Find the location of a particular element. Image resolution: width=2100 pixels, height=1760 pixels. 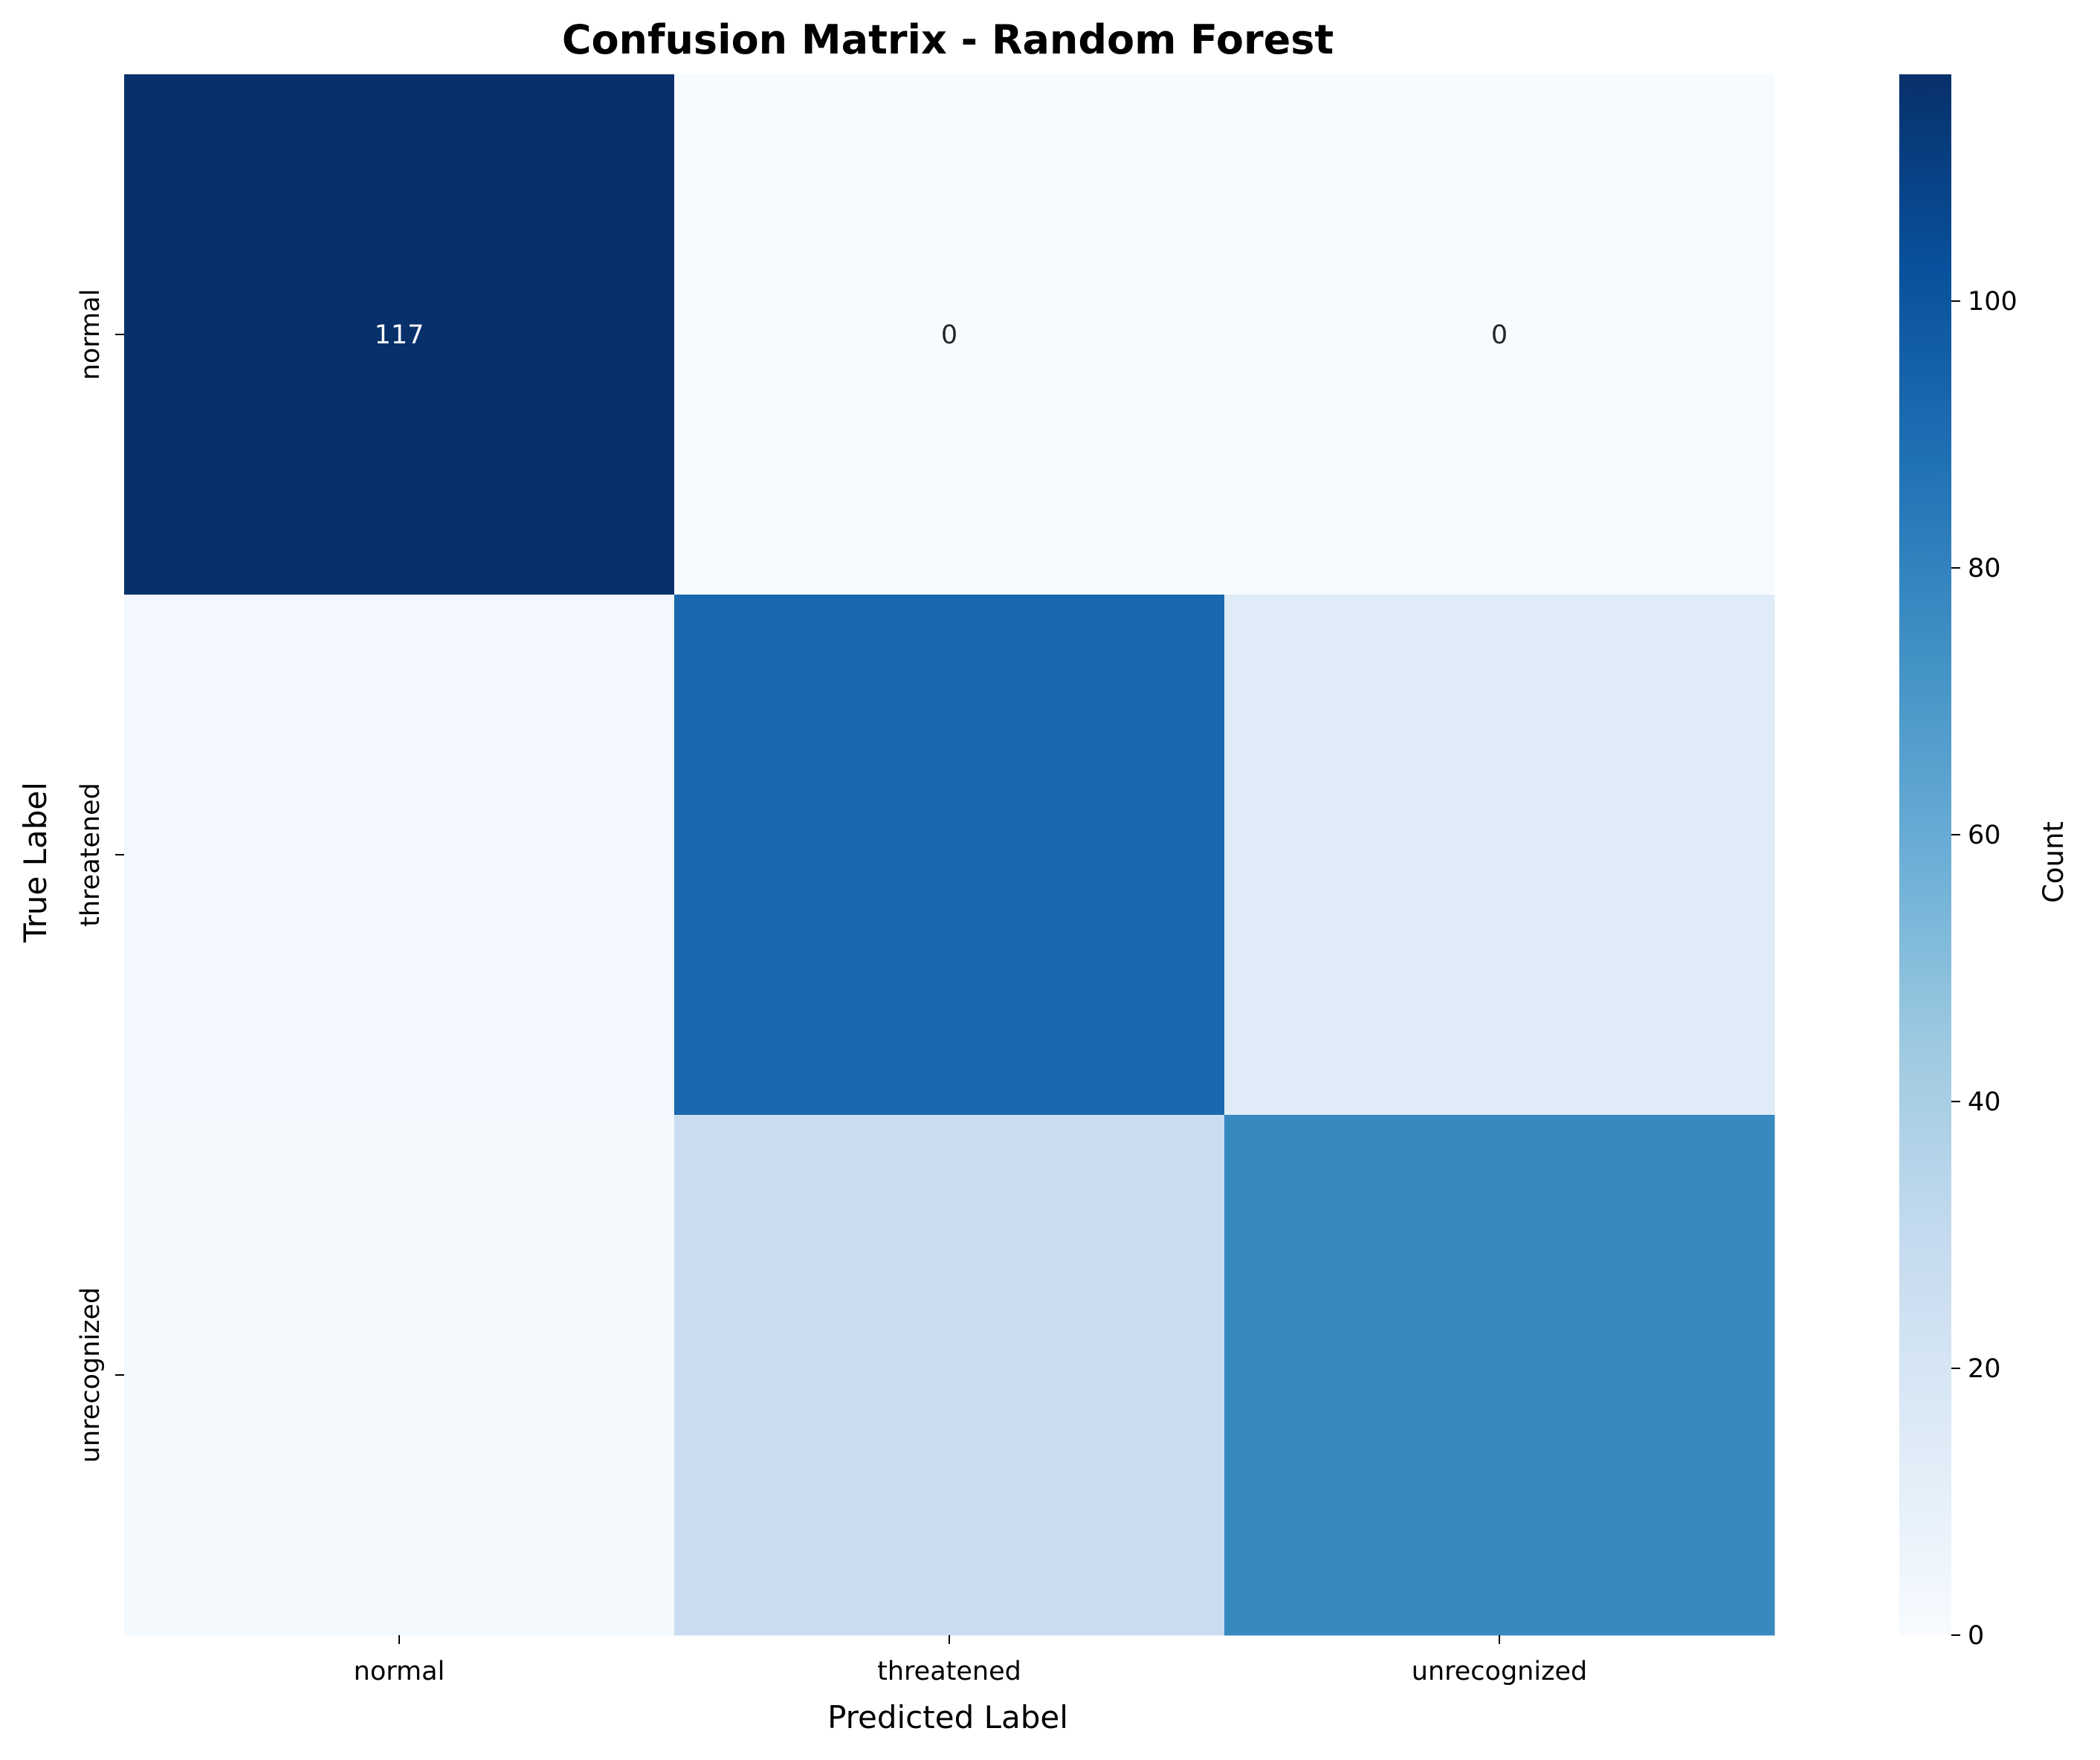

x-axis-ticks: normal threatened unrecognized is located at coordinates (971, 1660).